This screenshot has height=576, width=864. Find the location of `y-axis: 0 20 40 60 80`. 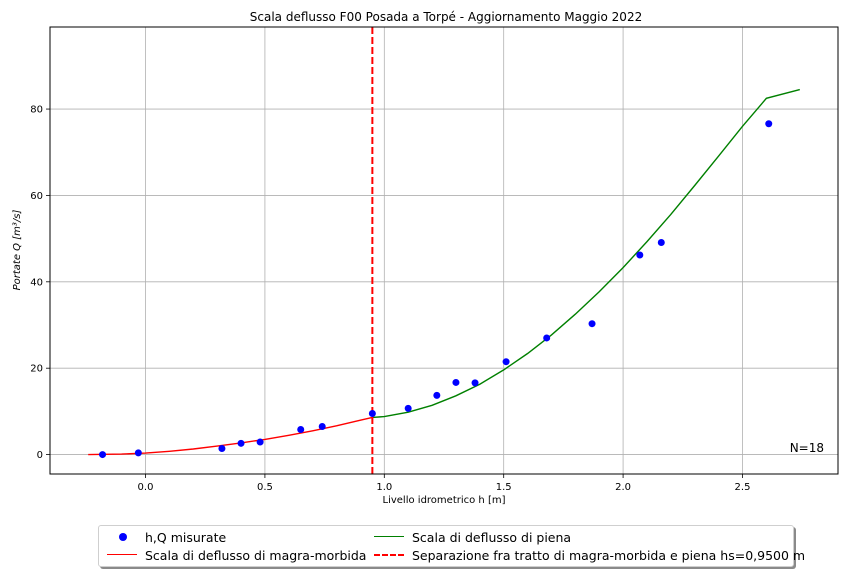

y-axis: 0 20 40 60 80 is located at coordinates (40, 283).